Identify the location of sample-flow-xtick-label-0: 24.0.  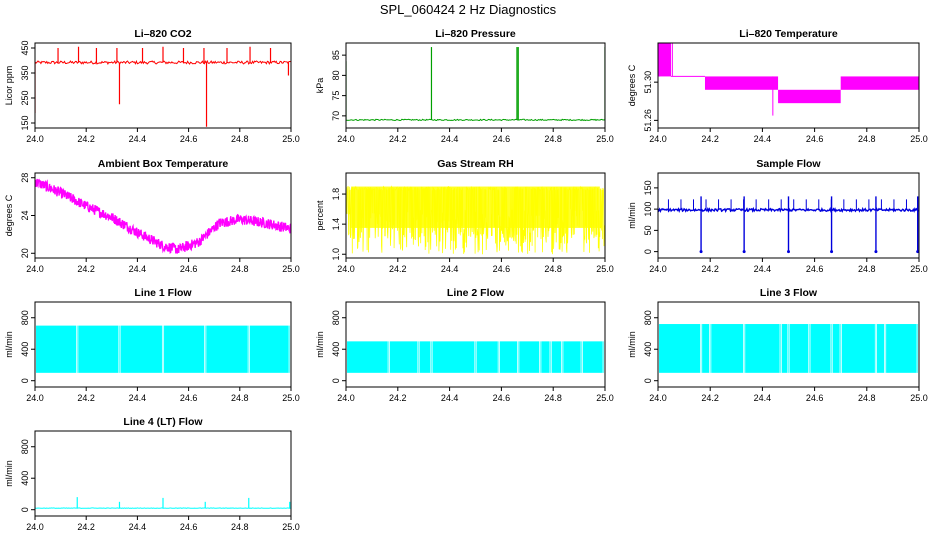
(658, 269).